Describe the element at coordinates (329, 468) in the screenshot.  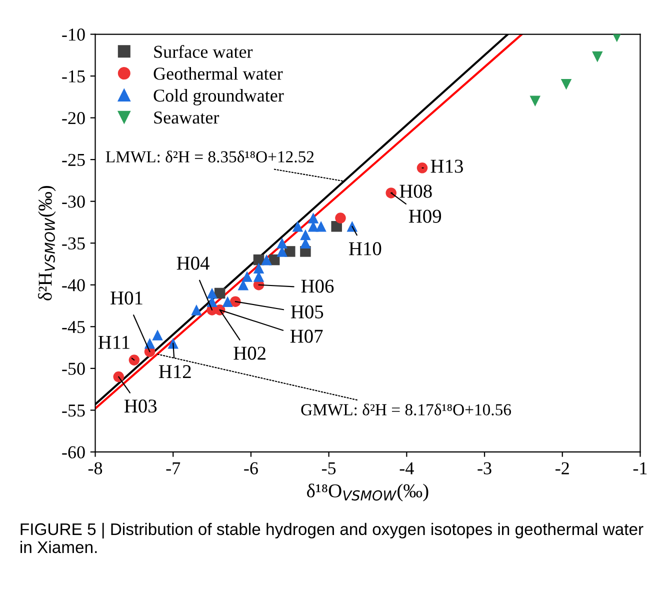
I see `x-tick-label: -5` at that location.